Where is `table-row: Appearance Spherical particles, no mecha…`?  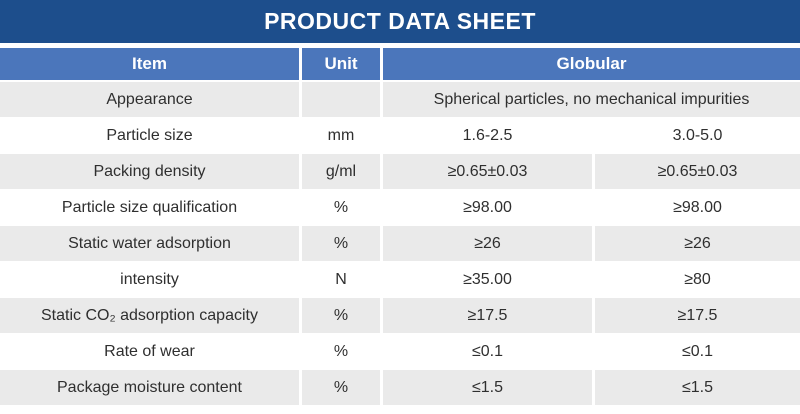
table-row: Appearance Spherical particles, no mecha… is located at coordinates (400, 99).